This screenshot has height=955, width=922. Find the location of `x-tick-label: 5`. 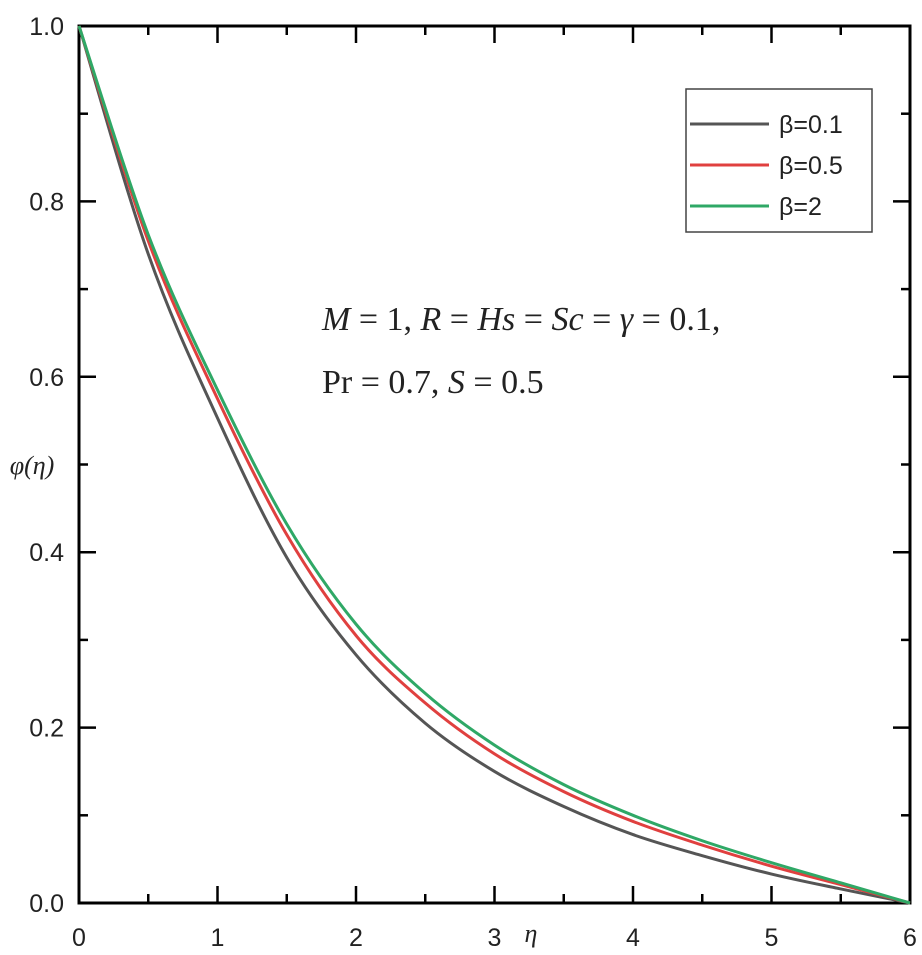

x-tick-label: 5 is located at coordinates (772, 938).